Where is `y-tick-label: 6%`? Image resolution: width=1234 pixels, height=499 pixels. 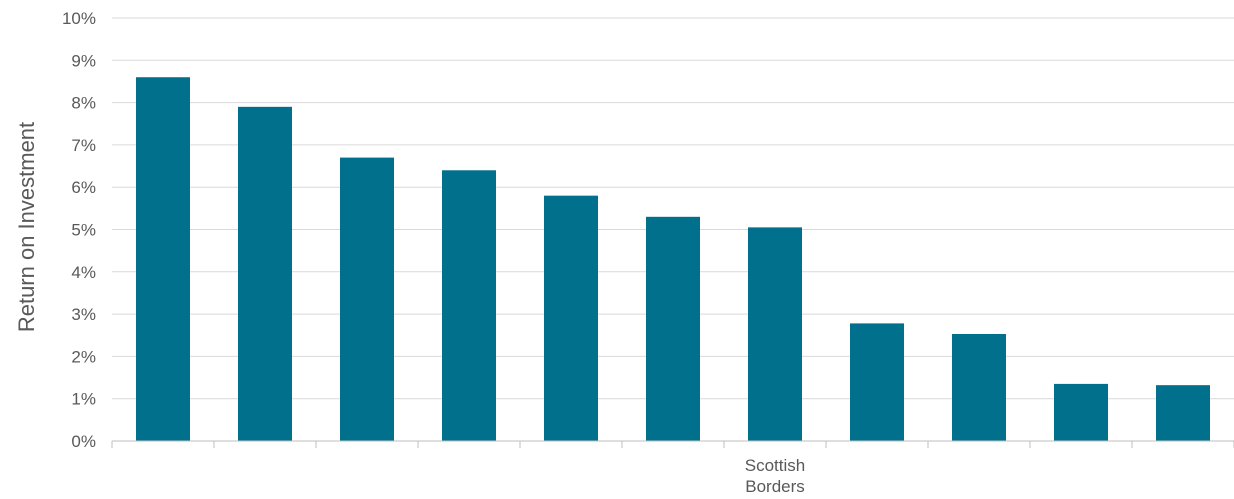
y-tick-label: 6% is located at coordinates (83, 187).